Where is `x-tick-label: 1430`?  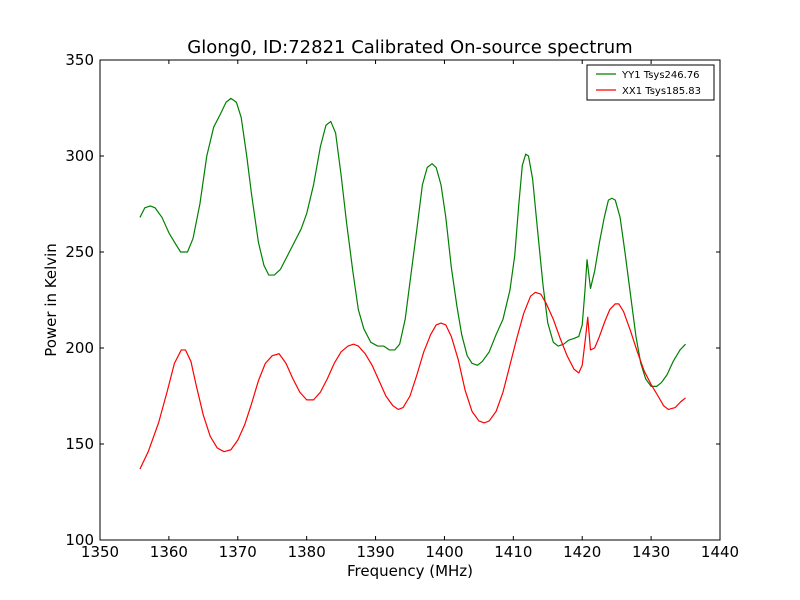
x-tick-label: 1430 is located at coordinates (651, 552).